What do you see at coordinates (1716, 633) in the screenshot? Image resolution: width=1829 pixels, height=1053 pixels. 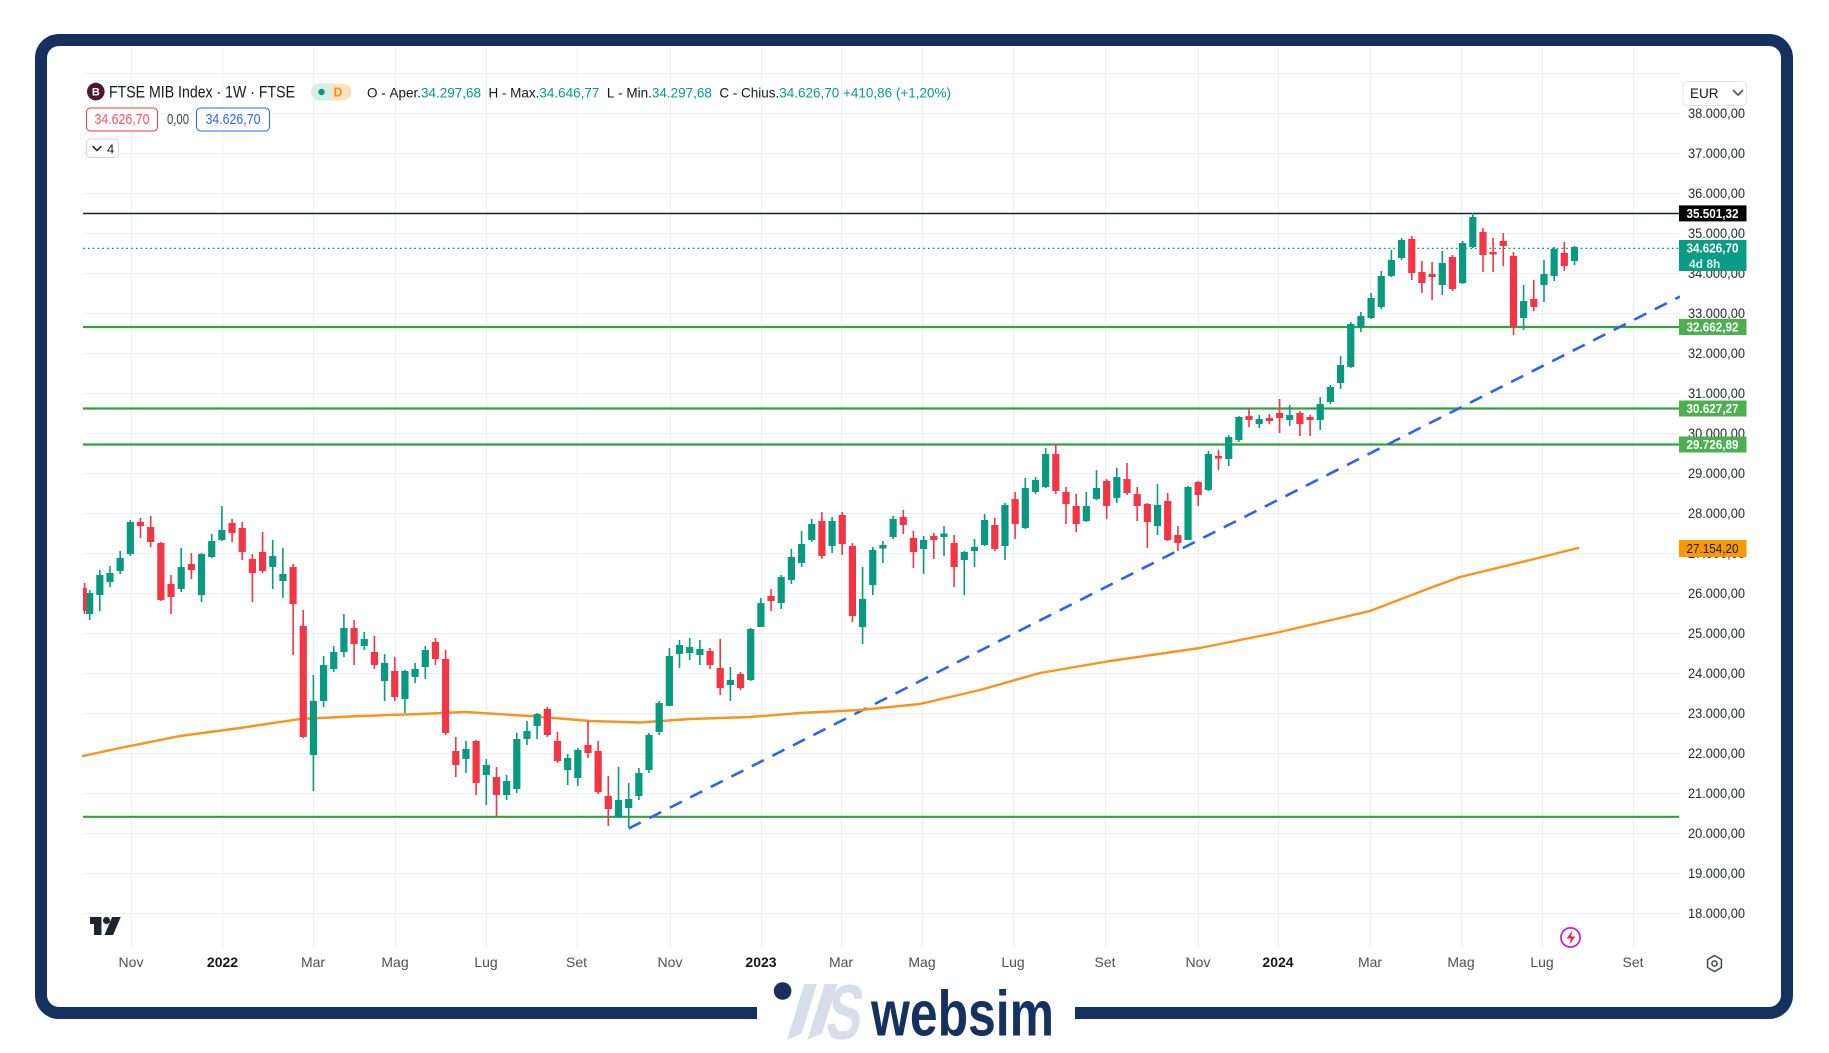 I see `svg-text: 25.000,00` at bounding box center [1716, 633].